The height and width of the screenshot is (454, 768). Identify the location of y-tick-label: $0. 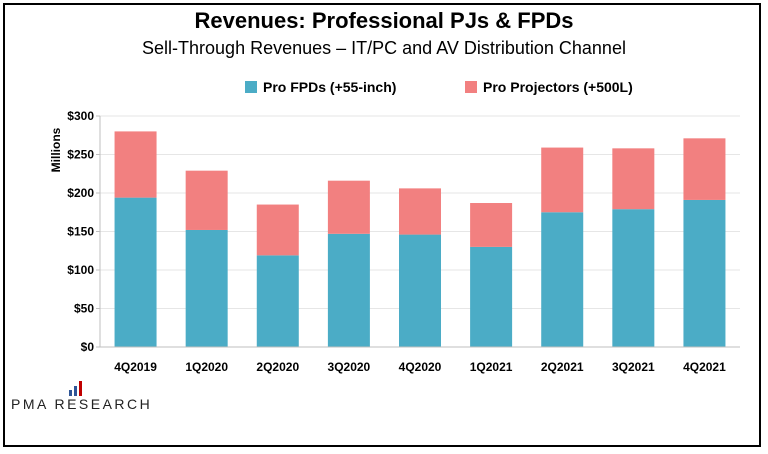
(88, 347).